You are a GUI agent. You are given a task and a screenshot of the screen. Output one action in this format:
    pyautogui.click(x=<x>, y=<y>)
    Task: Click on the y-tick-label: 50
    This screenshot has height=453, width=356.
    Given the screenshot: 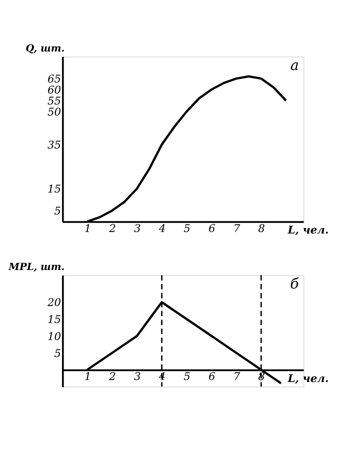 What is the action you would take?
    pyautogui.click(x=55, y=112)
    